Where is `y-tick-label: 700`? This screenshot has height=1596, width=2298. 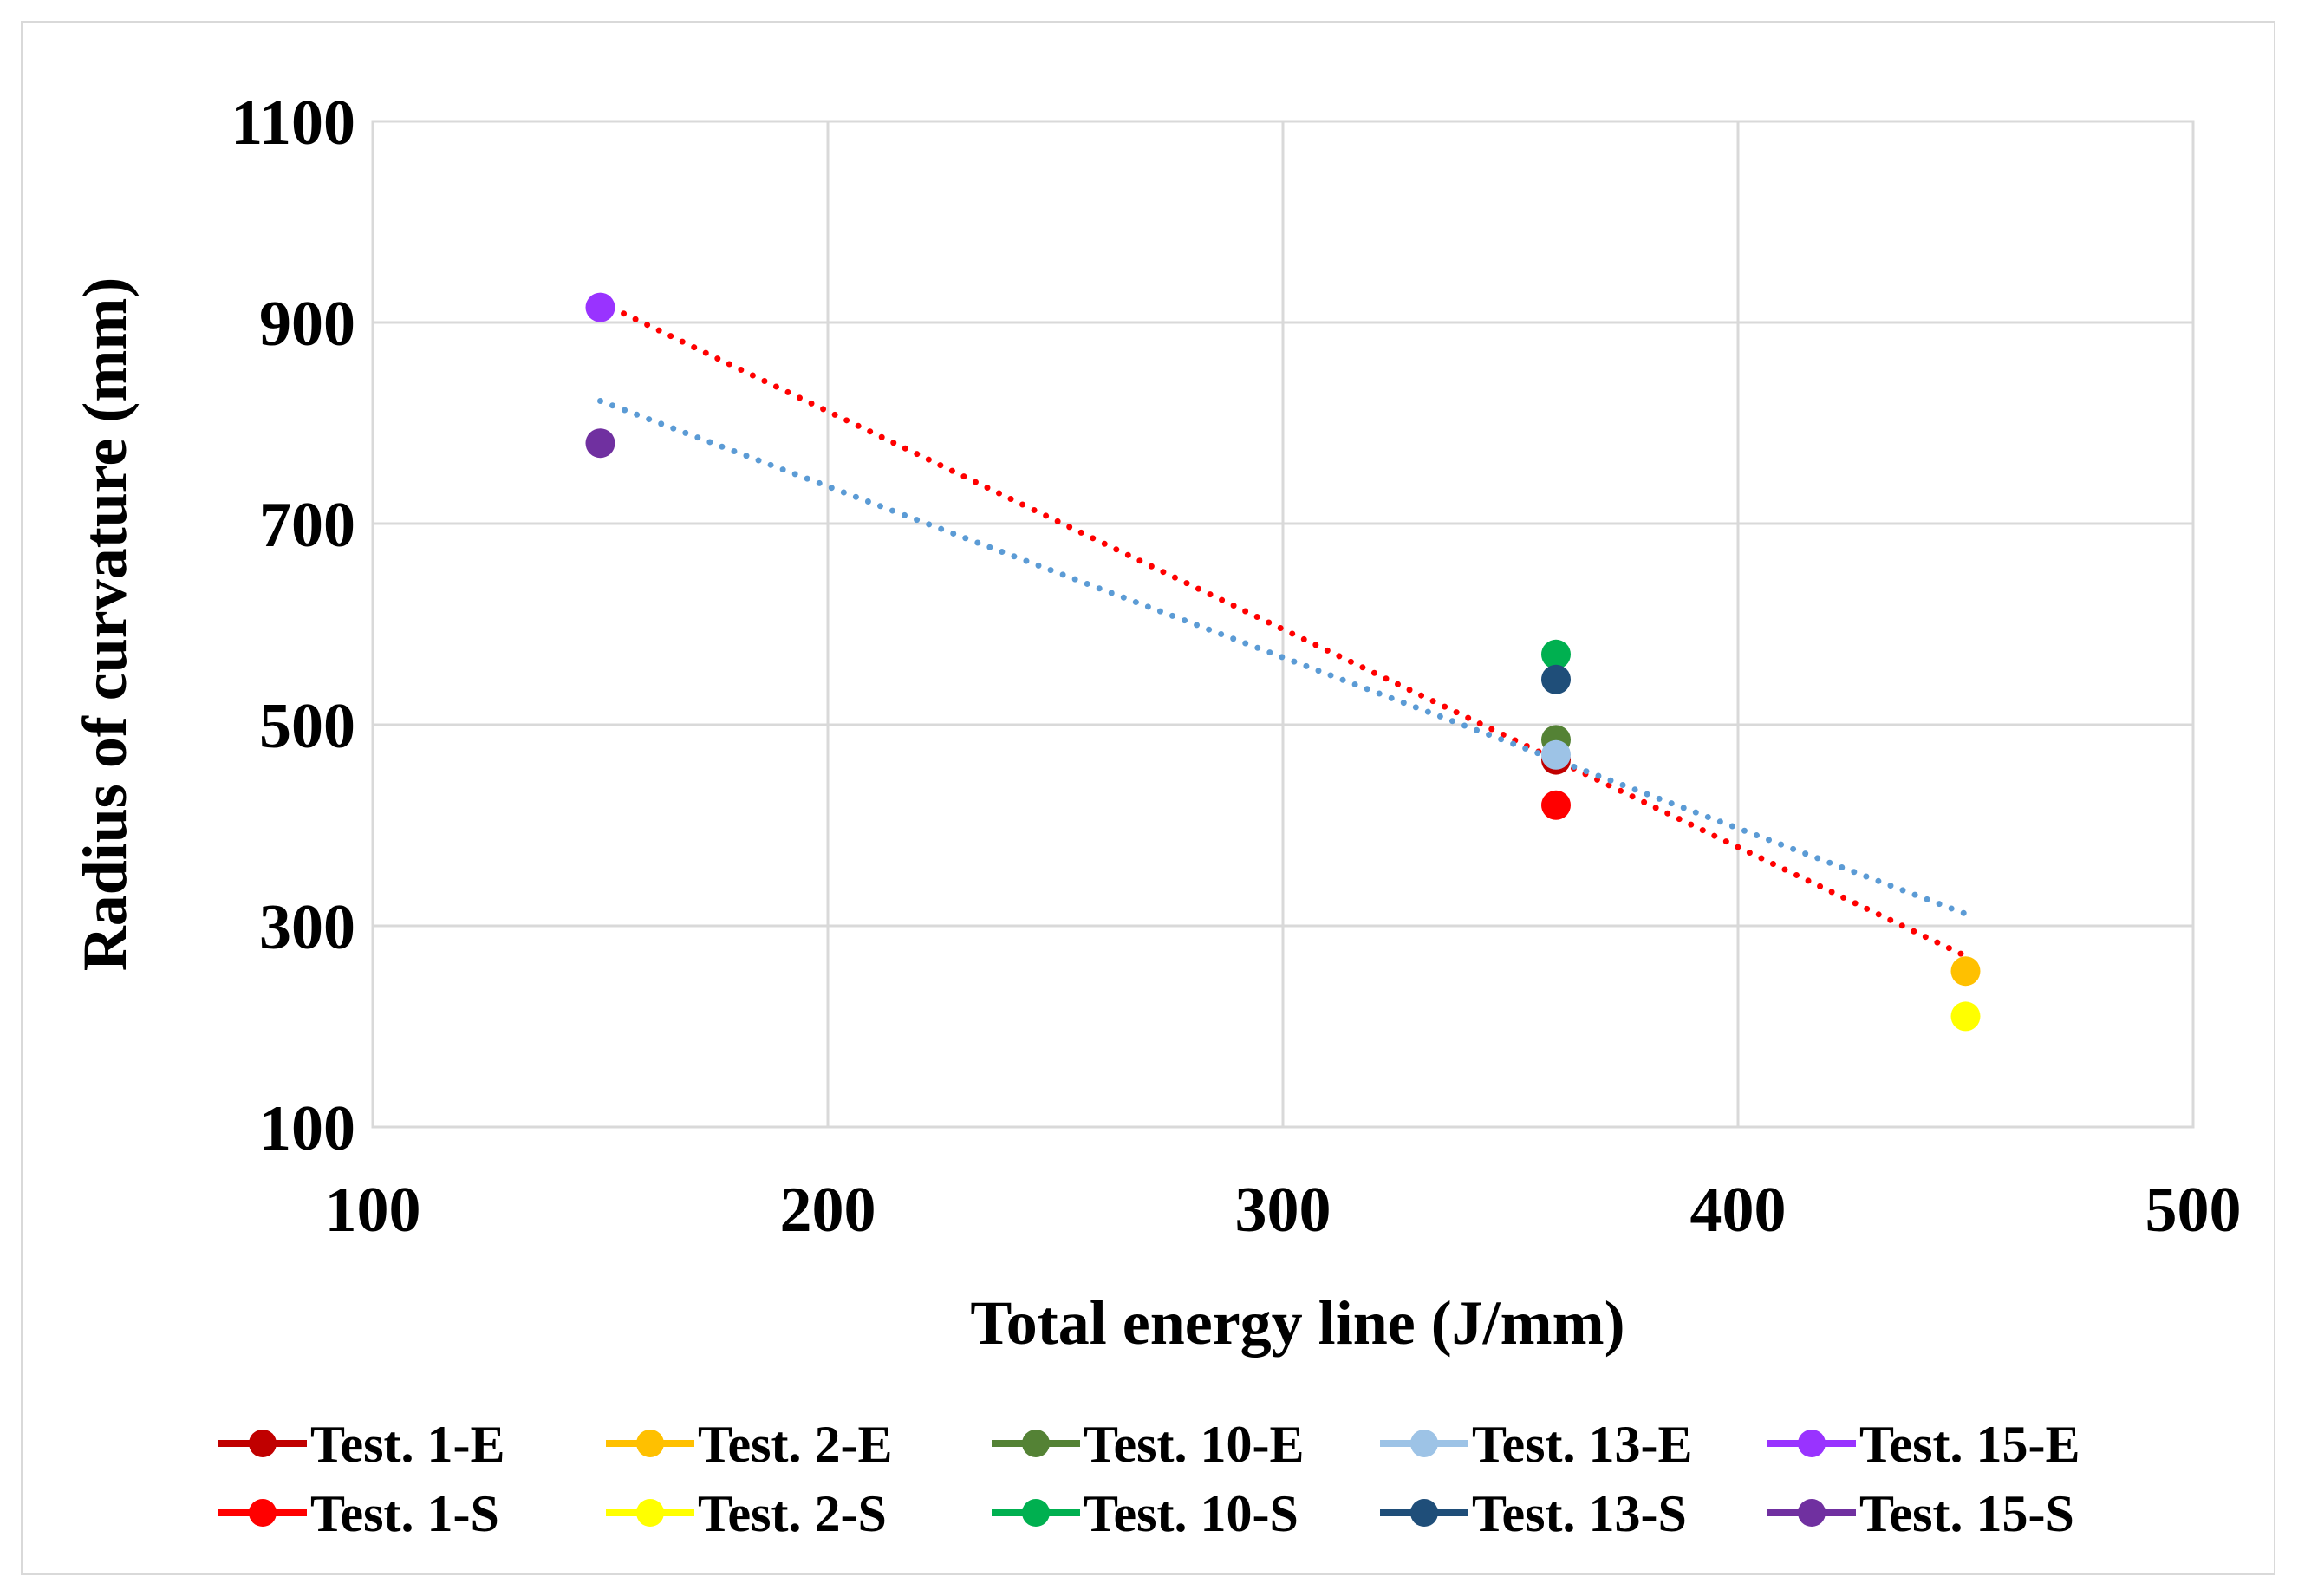
y-tick-label: 700 is located at coordinates (307, 525).